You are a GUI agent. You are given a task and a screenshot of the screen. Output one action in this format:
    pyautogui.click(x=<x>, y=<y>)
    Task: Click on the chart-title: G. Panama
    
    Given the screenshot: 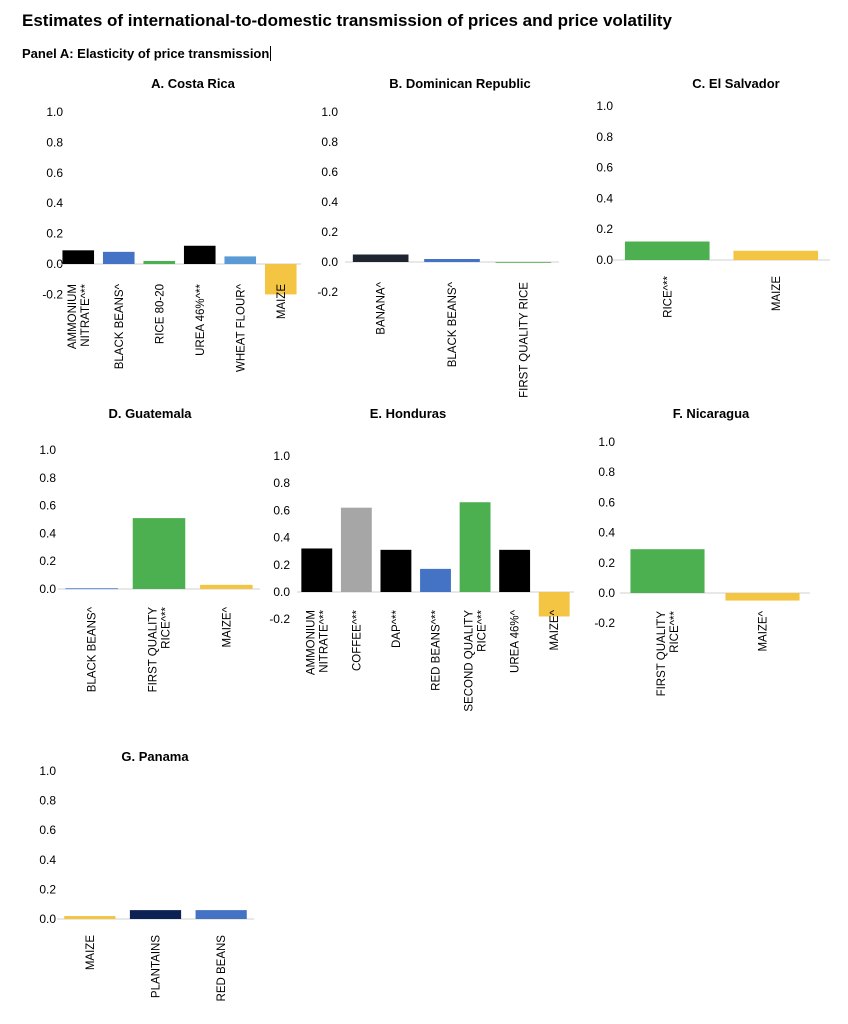 What is the action you would take?
    pyautogui.click(x=155, y=756)
    